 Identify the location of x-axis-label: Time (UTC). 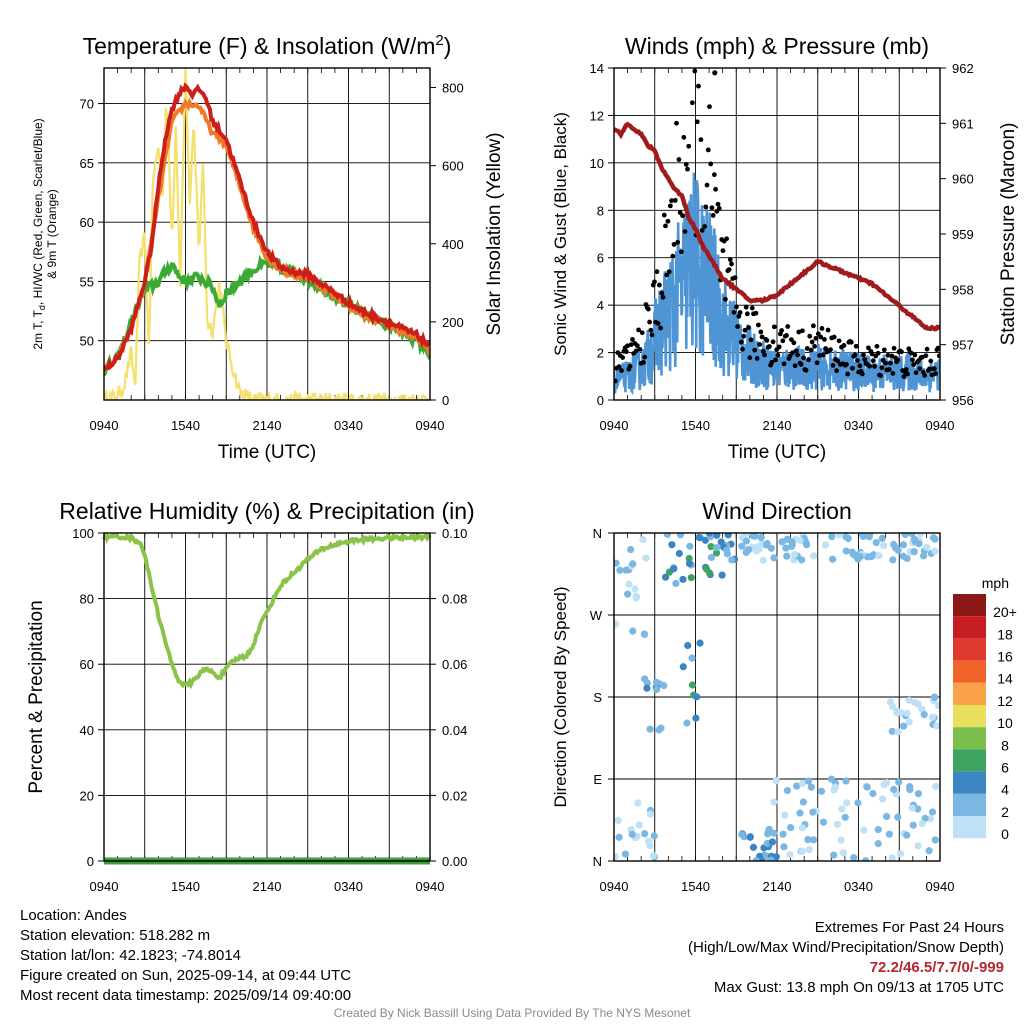
(267, 452).